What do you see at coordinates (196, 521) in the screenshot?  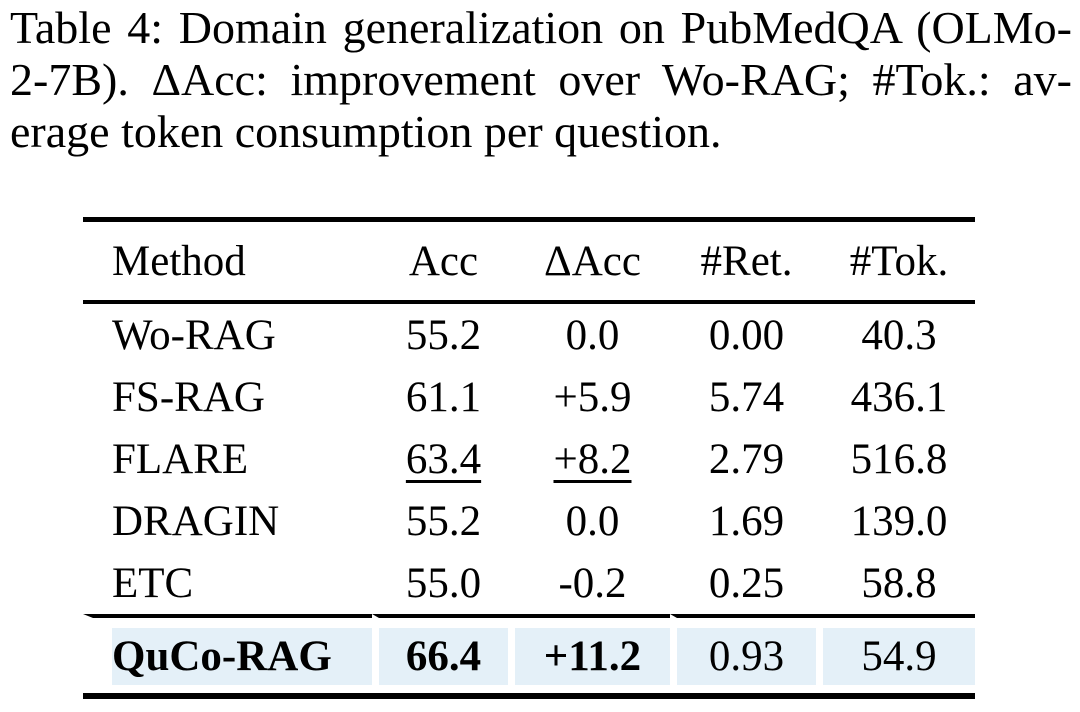 I see `cell-method: DRAGIN` at bounding box center [196, 521].